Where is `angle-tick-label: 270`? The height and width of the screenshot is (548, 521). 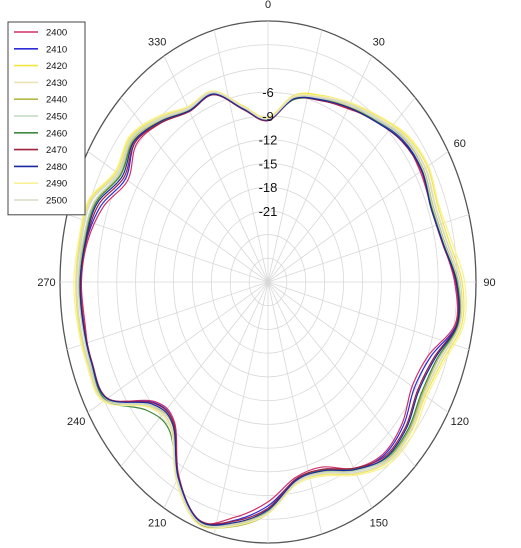
angle-tick-label: 270 is located at coordinates (46, 283).